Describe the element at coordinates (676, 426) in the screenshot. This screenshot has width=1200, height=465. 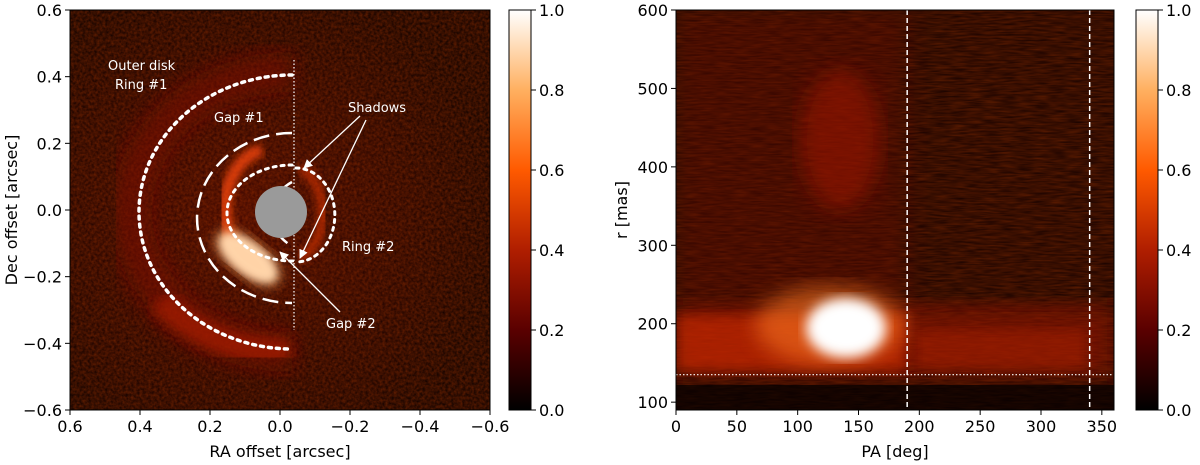
I see `x-tick-label: 0` at that location.